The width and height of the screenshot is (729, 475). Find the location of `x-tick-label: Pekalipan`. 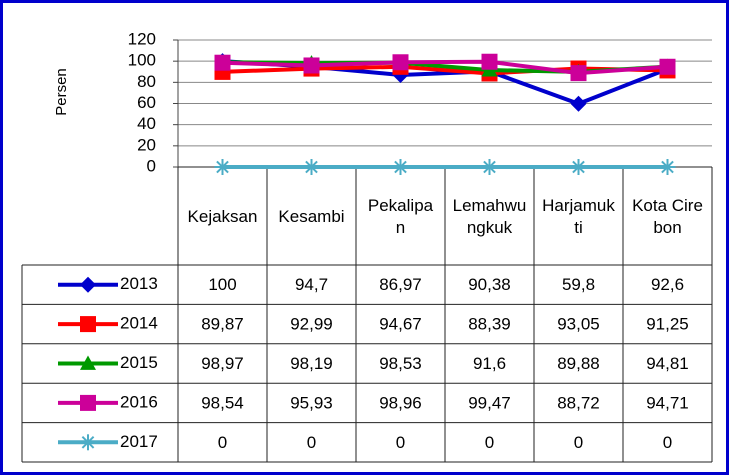

x-tick-label: Pekalipan is located at coordinates (400, 216).